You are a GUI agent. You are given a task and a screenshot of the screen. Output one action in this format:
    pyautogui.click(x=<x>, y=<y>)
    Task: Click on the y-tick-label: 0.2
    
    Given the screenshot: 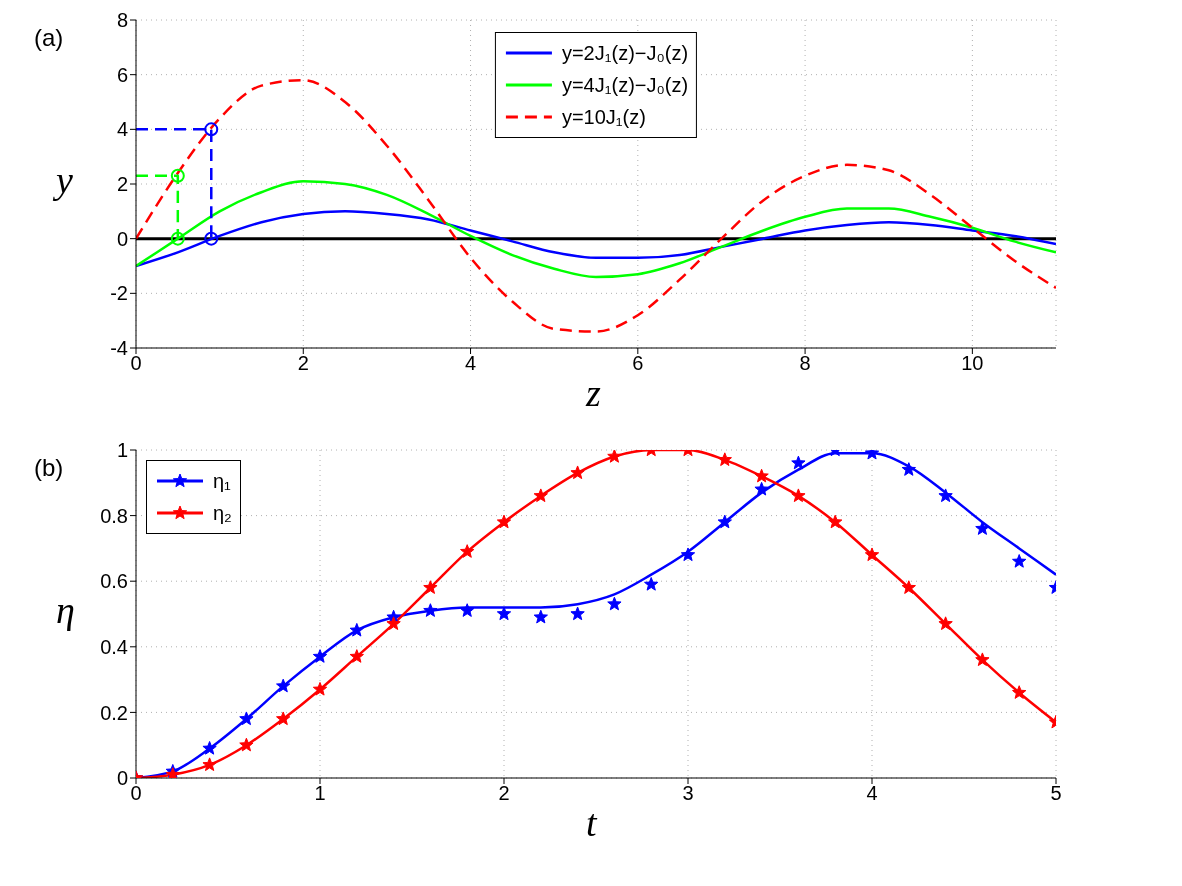 What is the action you would take?
    pyautogui.click(x=114, y=712)
    